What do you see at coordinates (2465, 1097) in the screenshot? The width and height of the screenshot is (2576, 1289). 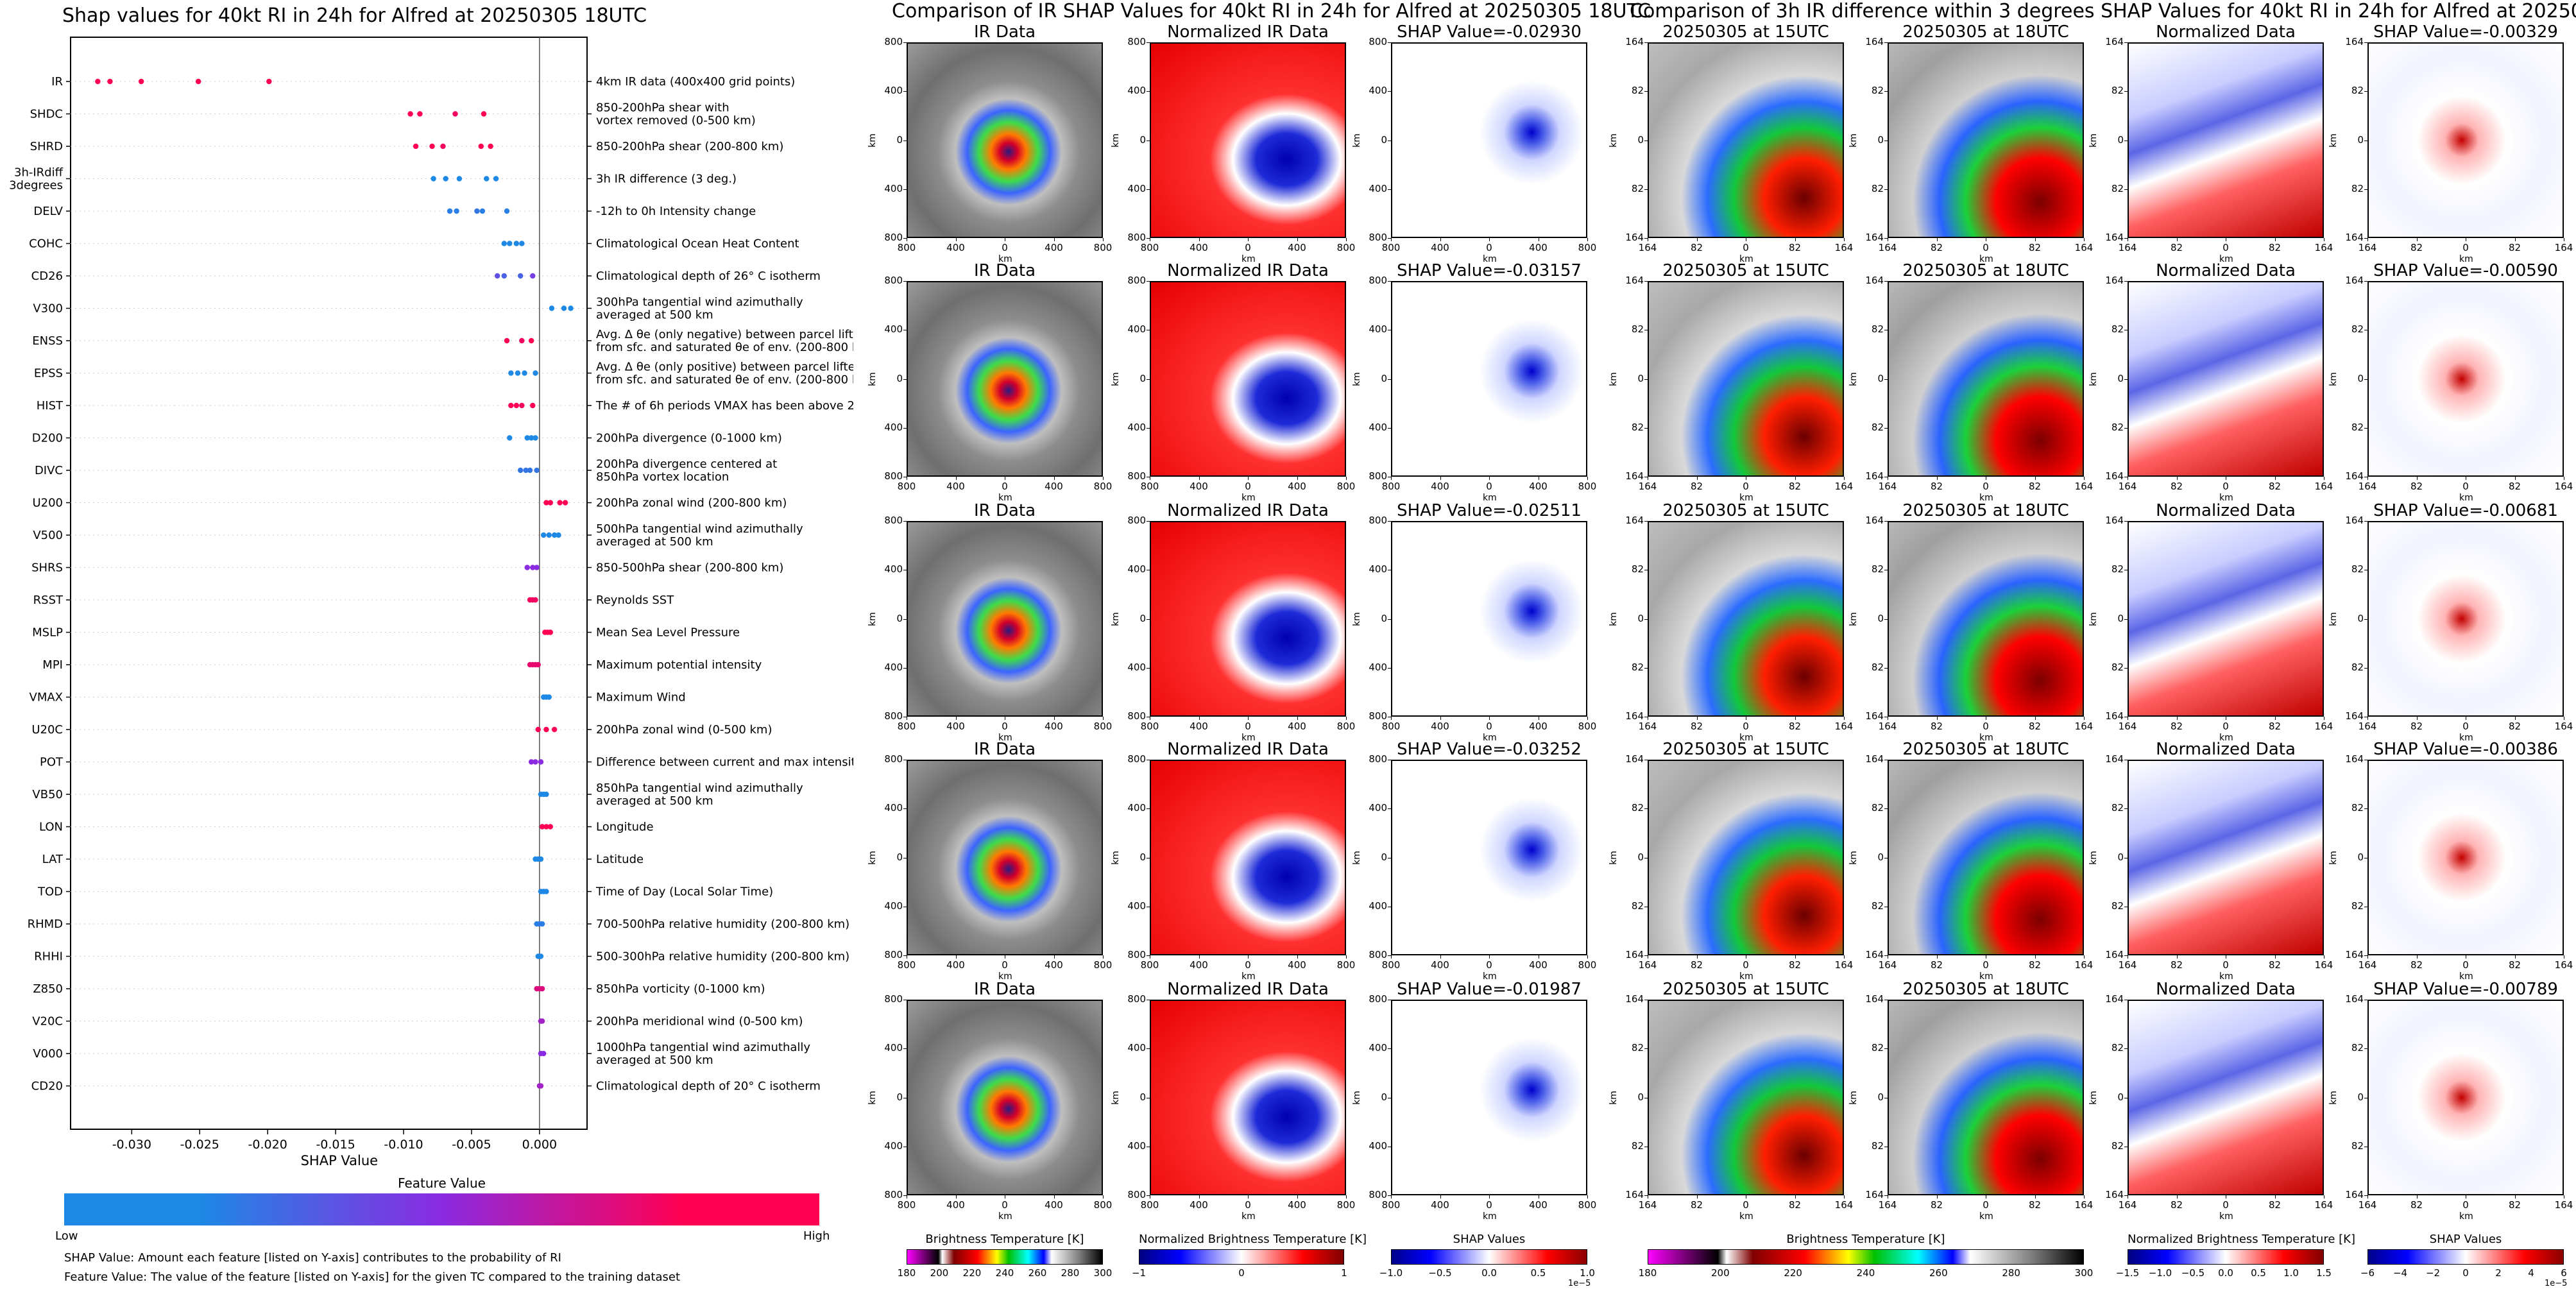 I see `diff-shap-panel` at bounding box center [2465, 1097].